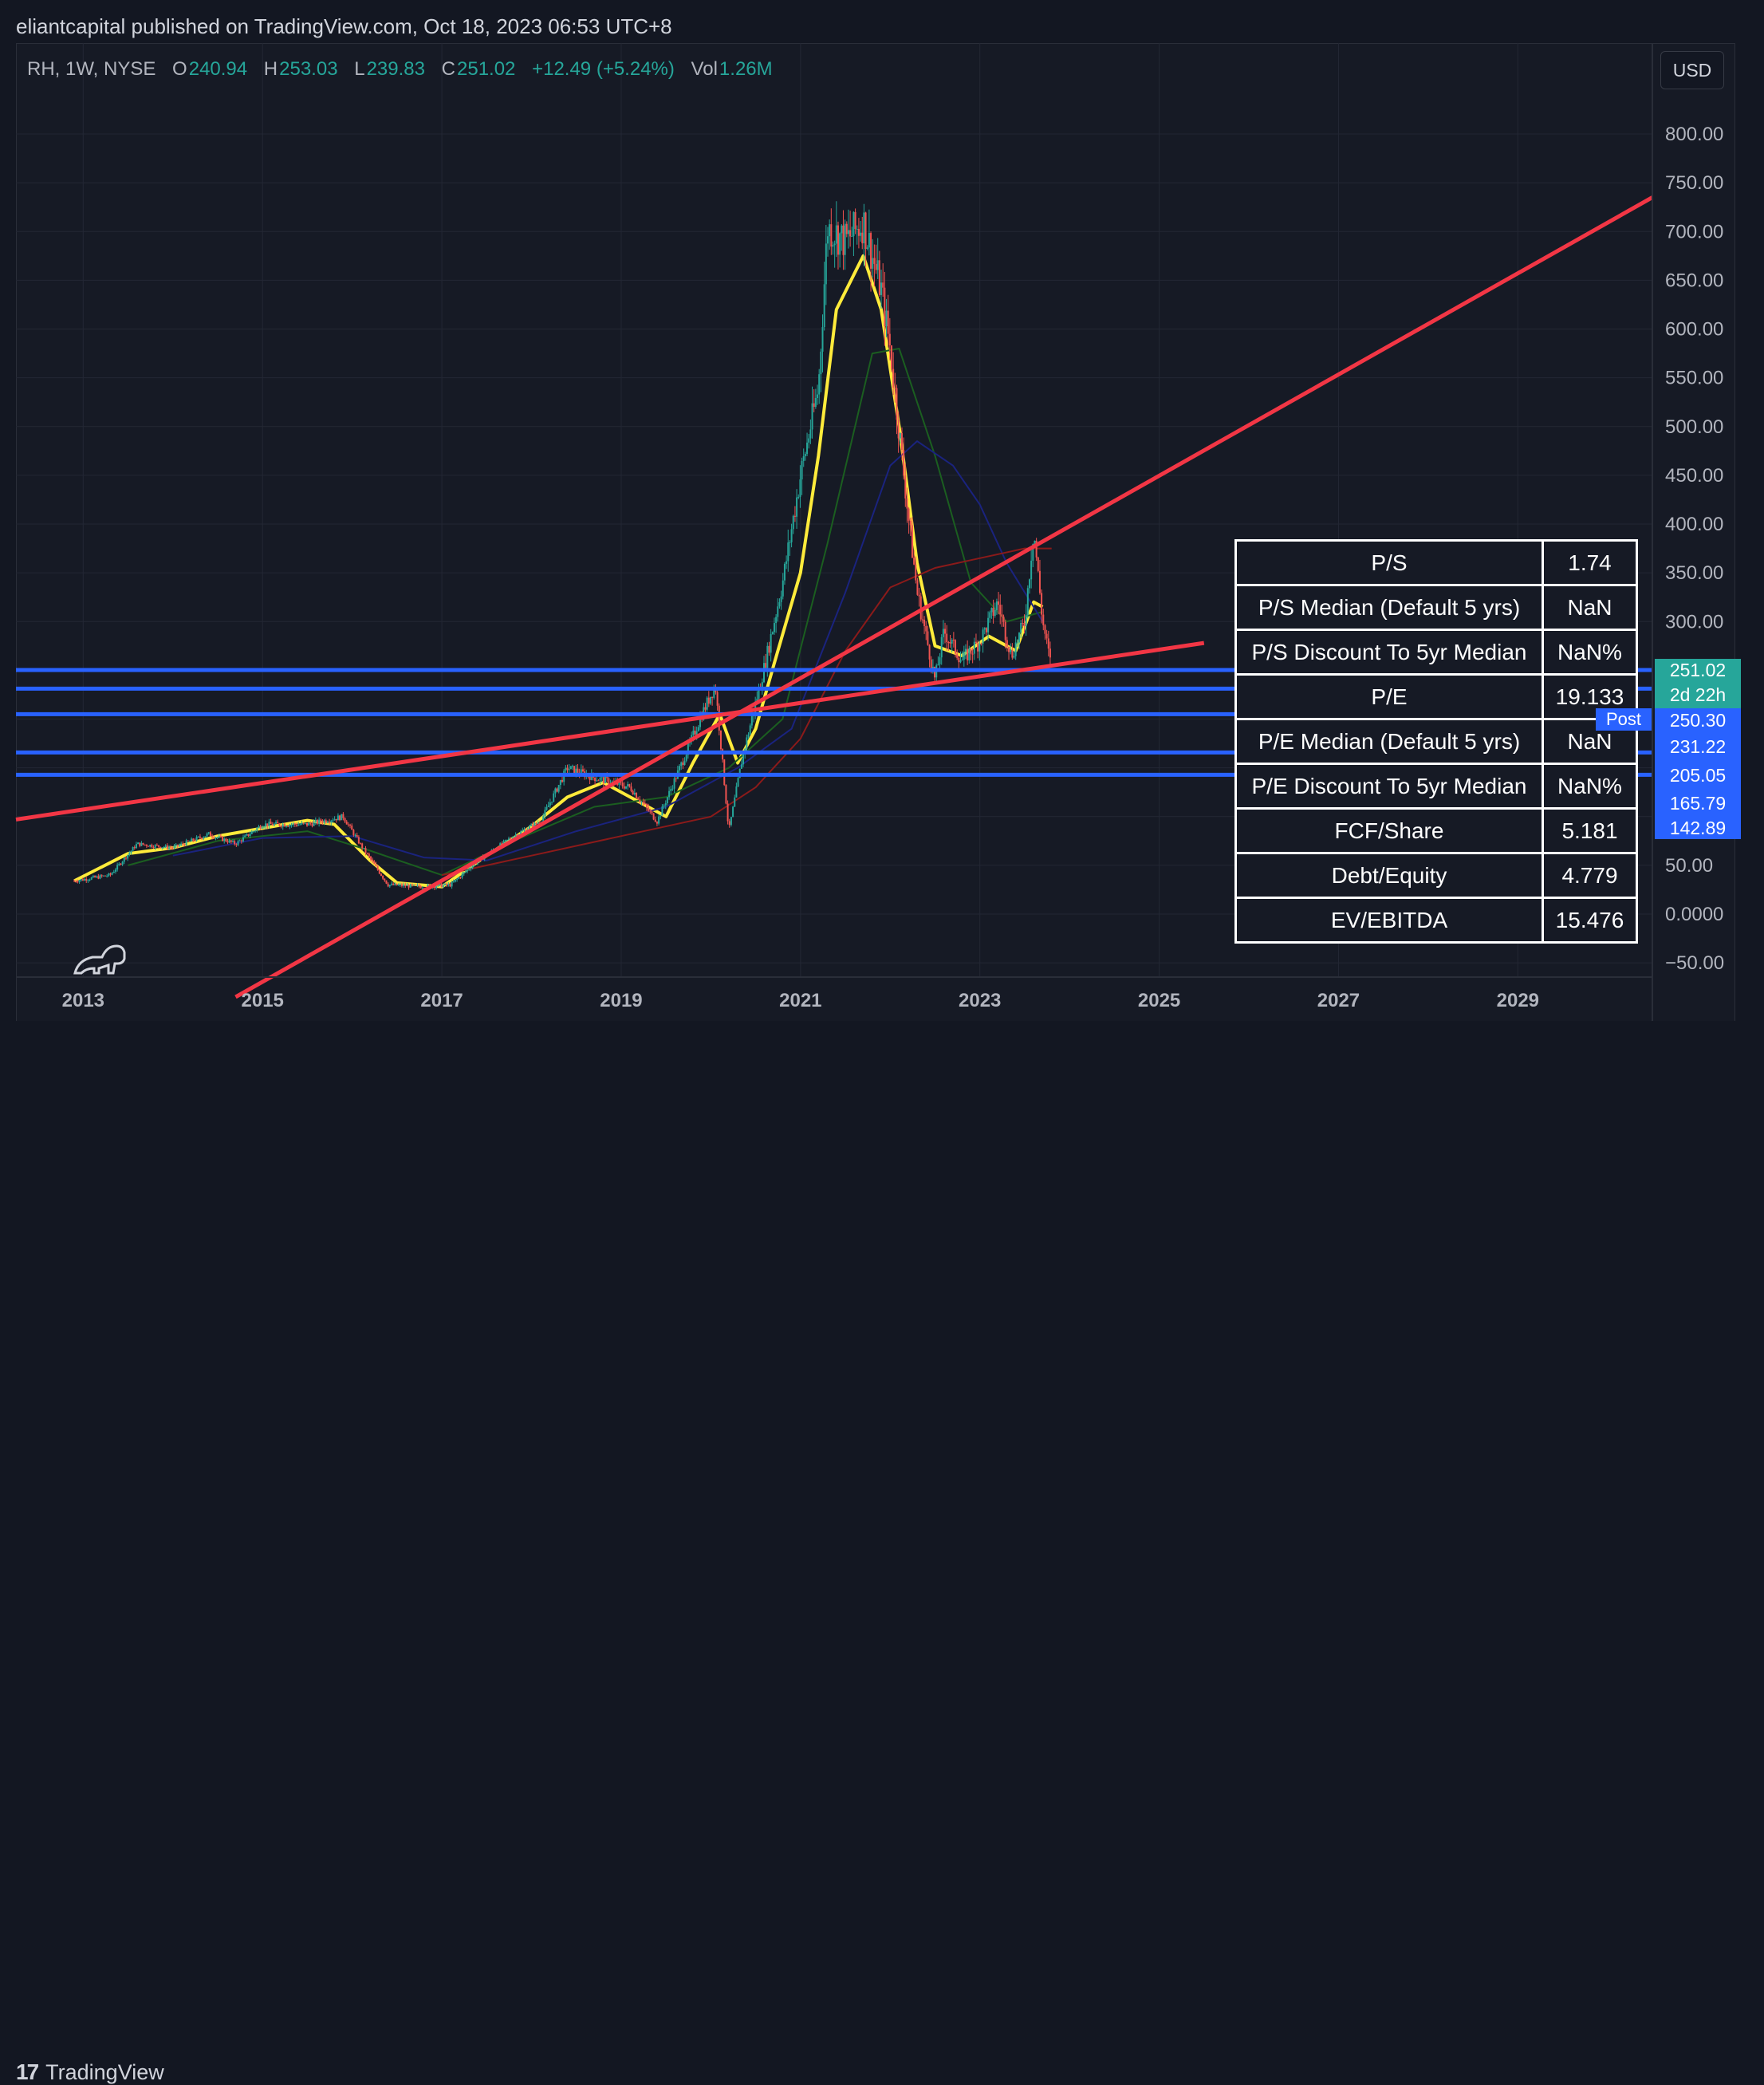  What do you see at coordinates (1389, 607) in the screenshot?
I see `stats-label: P/S Median (Default 5 yrs)` at bounding box center [1389, 607].